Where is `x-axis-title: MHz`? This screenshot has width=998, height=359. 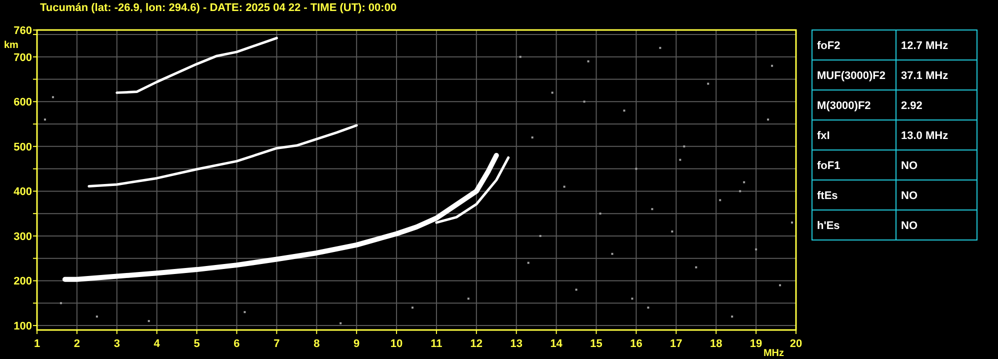 x-axis-title: MHz is located at coordinates (773, 353).